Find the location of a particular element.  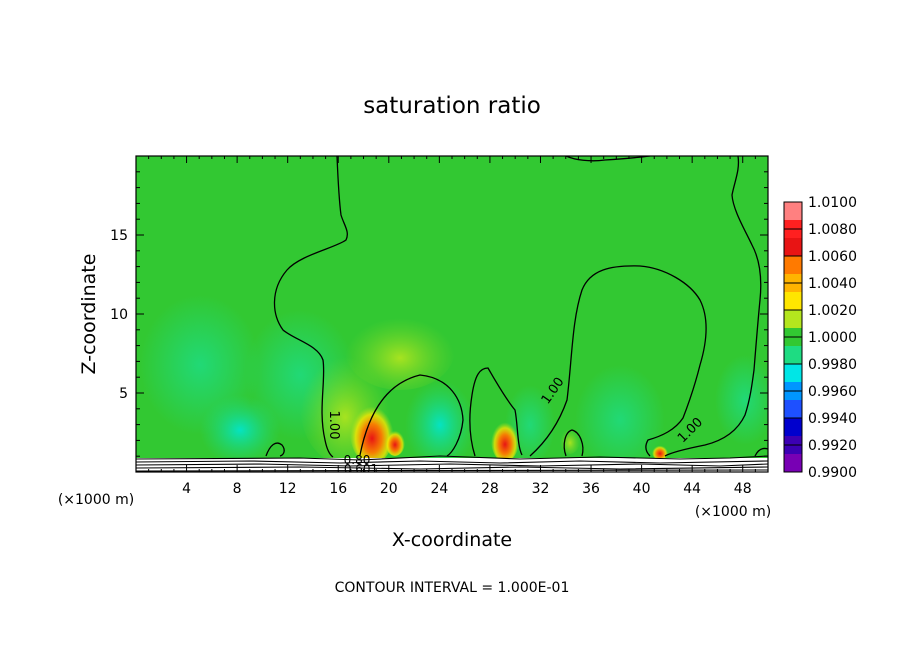

x-tick-label: 28 is located at coordinates (490, 489).